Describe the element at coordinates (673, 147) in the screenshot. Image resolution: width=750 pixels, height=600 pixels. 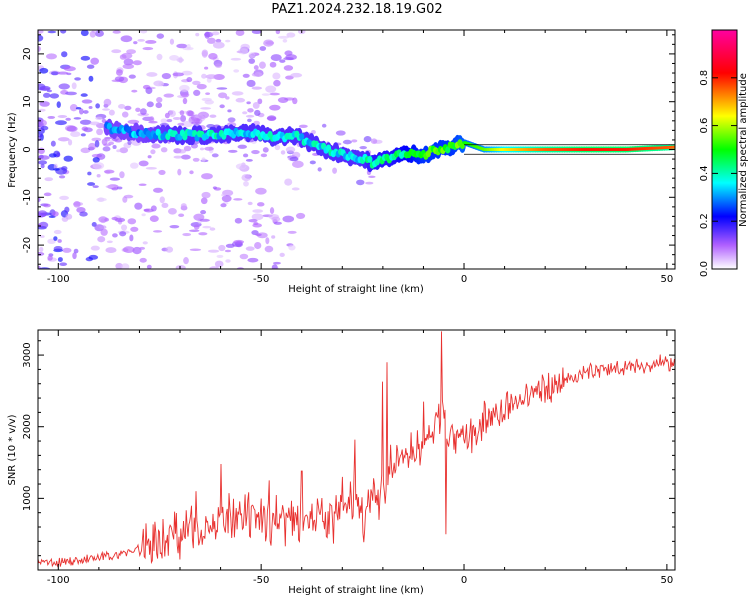
I see `ridge-core` at that location.